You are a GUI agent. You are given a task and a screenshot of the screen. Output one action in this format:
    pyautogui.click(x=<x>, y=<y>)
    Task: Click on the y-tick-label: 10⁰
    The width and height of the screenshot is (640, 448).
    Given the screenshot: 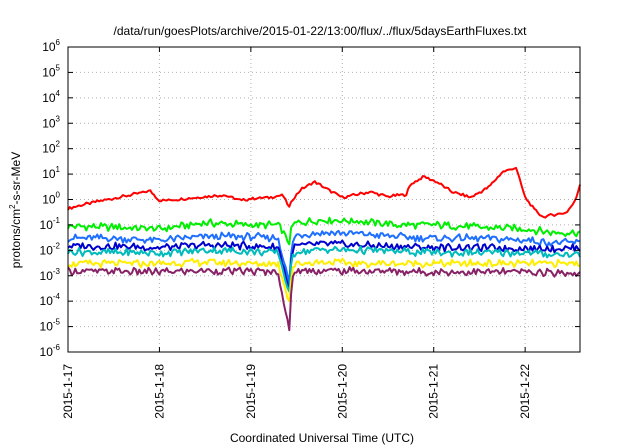 What is the action you would take?
    pyautogui.click(x=51, y=199)
    